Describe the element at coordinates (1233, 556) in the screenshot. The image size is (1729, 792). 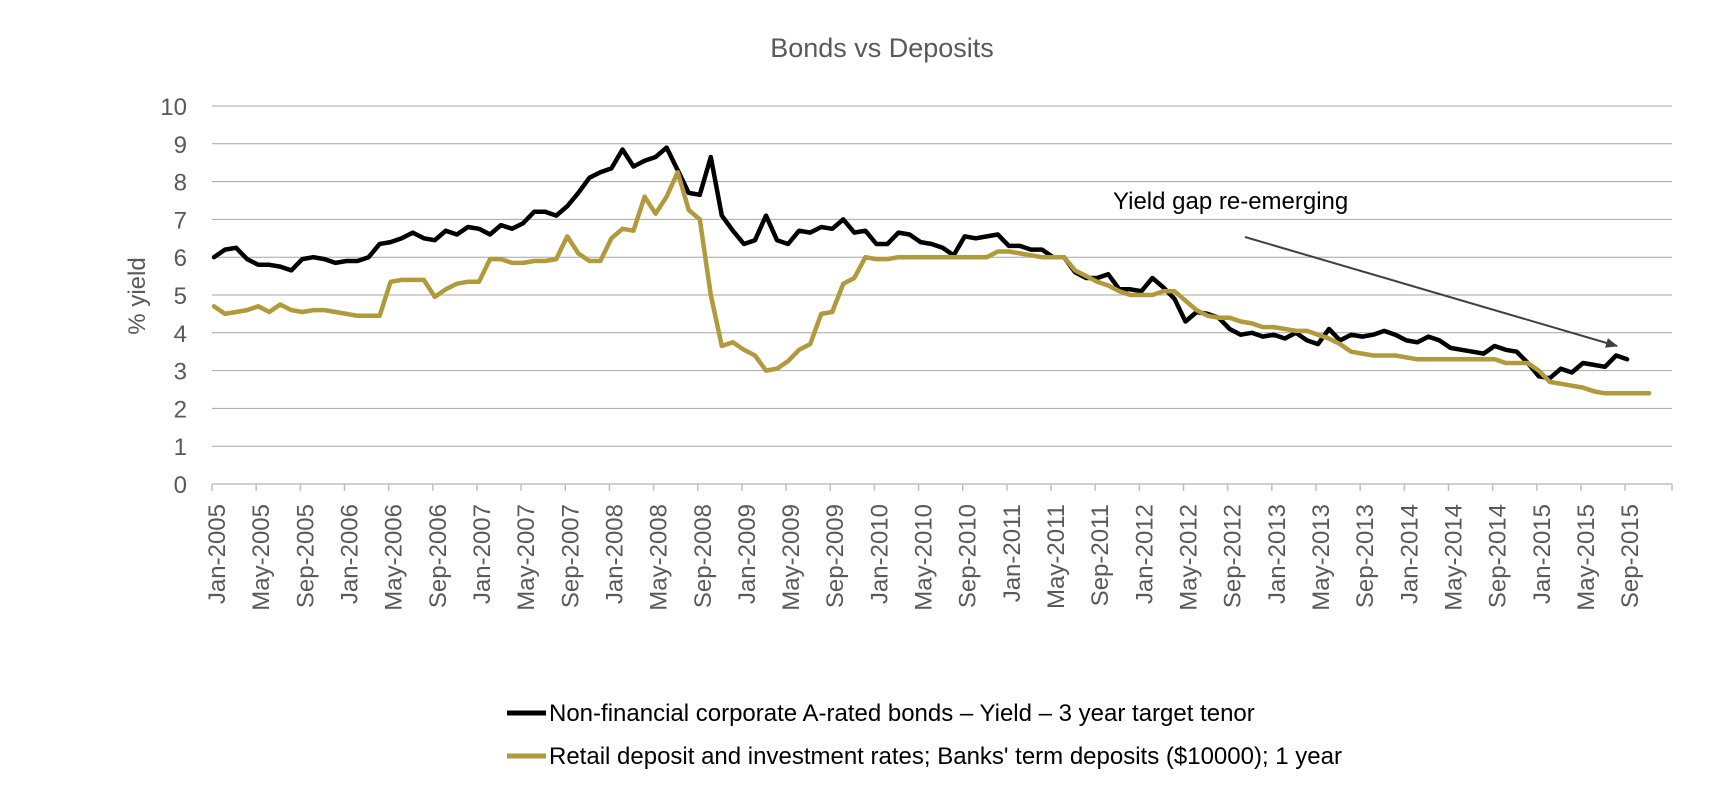
I see `x-tick-label: Sep-2012` at that location.